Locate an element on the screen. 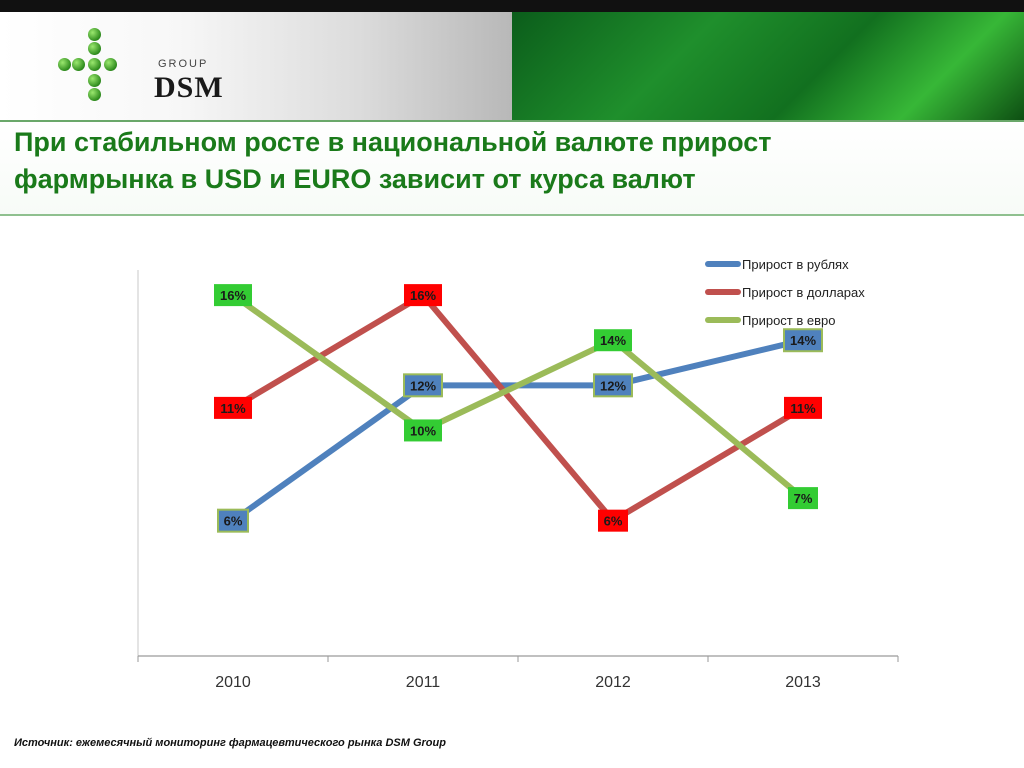 This screenshot has height=768, width=1024. data-label-usd: 16% is located at coordinates (423, 295).